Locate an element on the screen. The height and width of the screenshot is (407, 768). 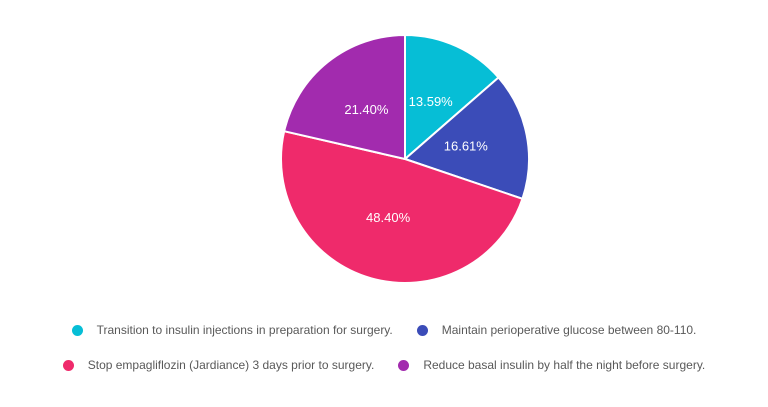
pie-slice-value-label-2: 48.40% is located at coordinates (388, 217).